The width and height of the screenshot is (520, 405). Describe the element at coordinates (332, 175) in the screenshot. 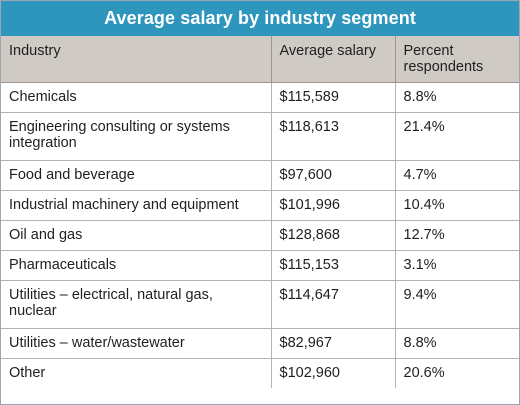

I see `salary-cell: $97,600` at that location.